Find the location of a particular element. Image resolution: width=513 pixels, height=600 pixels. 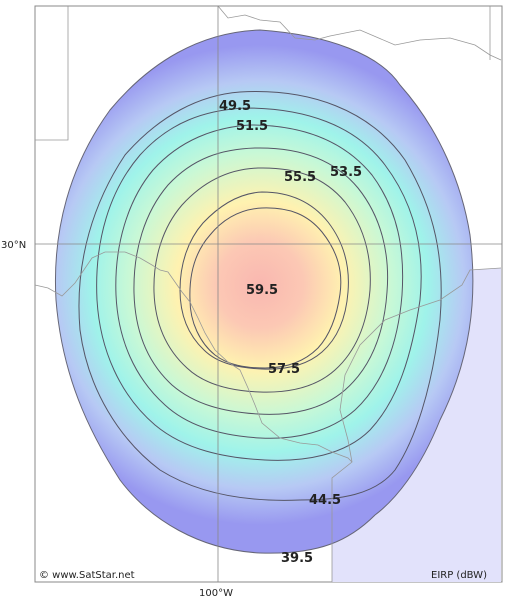

contour-label-49-5: 49.5 is located at coordinates (235, 106).